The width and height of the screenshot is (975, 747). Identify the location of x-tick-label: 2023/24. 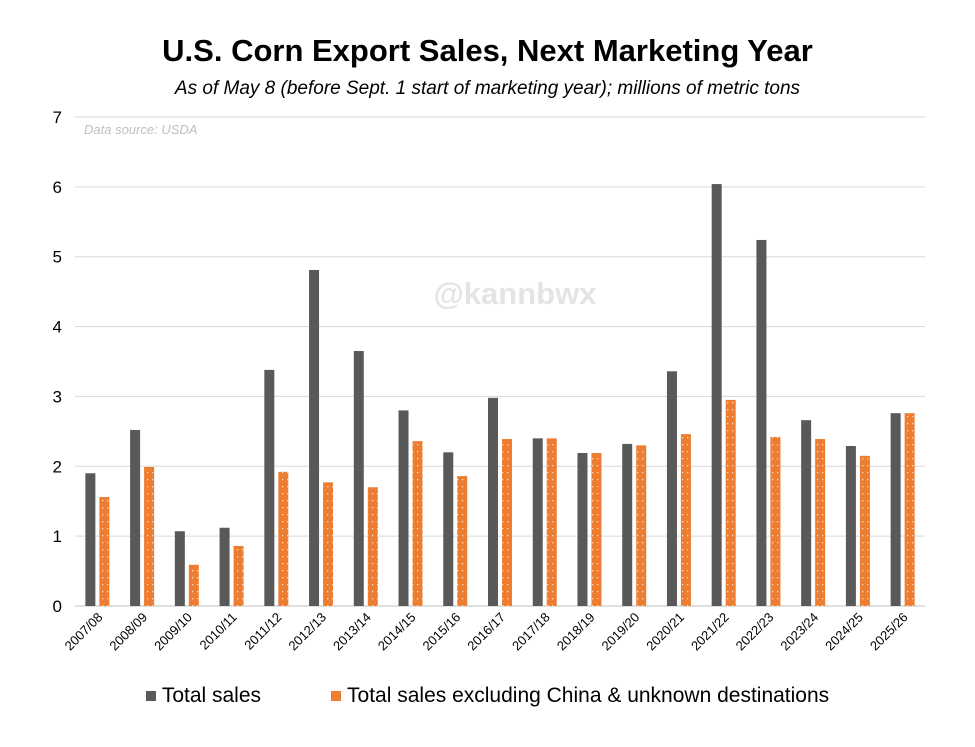
(799, 632).